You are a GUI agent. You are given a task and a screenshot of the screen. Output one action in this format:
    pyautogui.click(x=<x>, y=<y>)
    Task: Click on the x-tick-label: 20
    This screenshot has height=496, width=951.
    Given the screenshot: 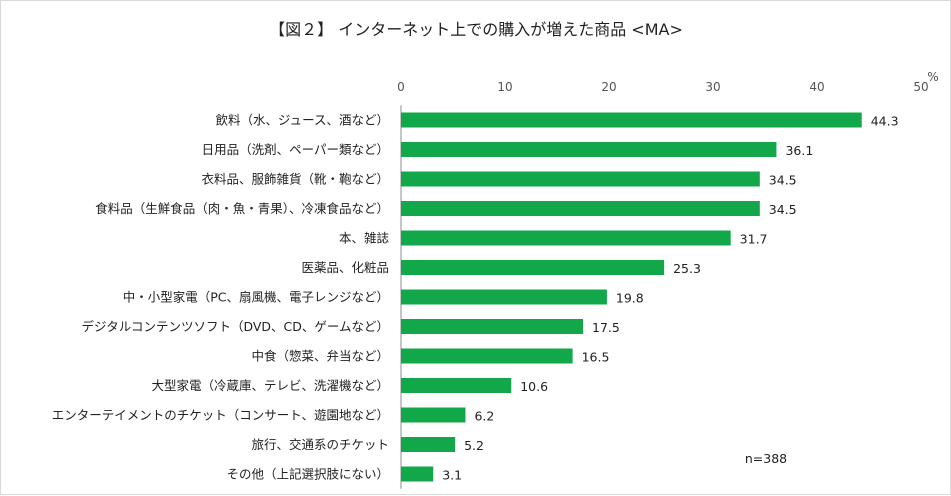 What is the action you would take?
    pyautogui.click(x=608, y=87)
    